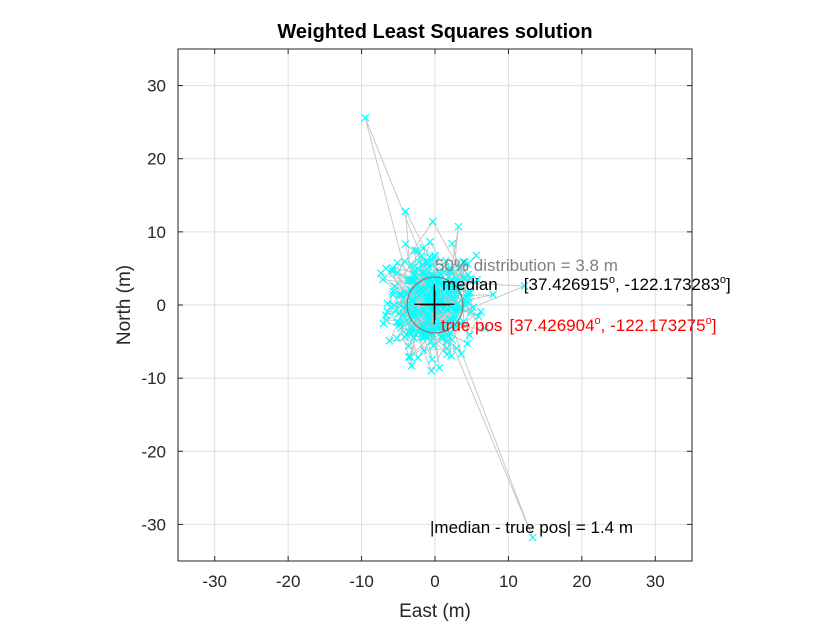  I want to click on x-tick-label: 10, so click(508, 581).